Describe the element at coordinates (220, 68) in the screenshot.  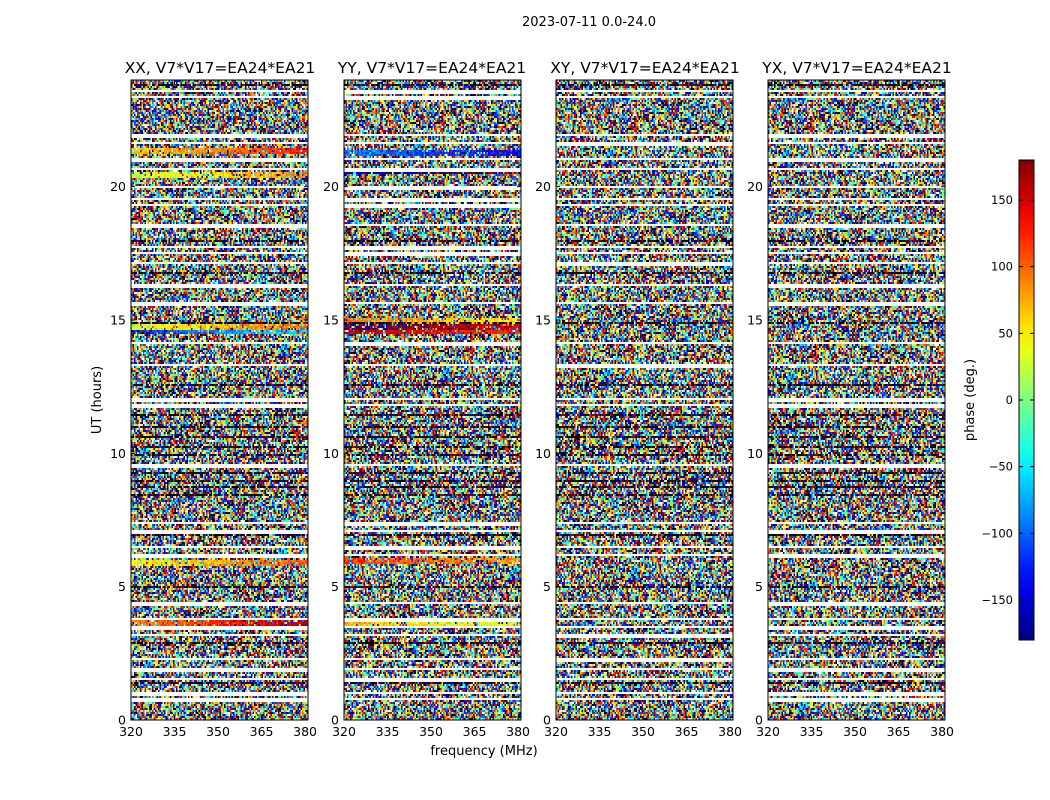
I see `panel-title: XX, V7*V17=EA24*EA21` at that location.